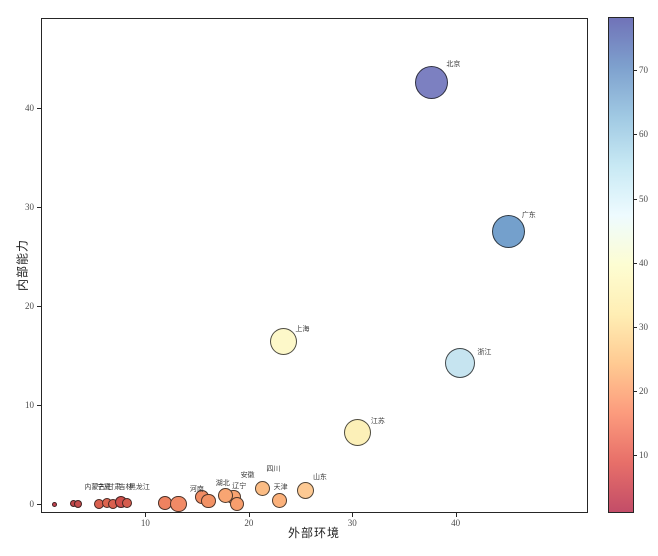 The image size is (658, 556). Describe the element at coordinates (352, 523) in the screenshot. I see `x-tick-label: 30` at that location.